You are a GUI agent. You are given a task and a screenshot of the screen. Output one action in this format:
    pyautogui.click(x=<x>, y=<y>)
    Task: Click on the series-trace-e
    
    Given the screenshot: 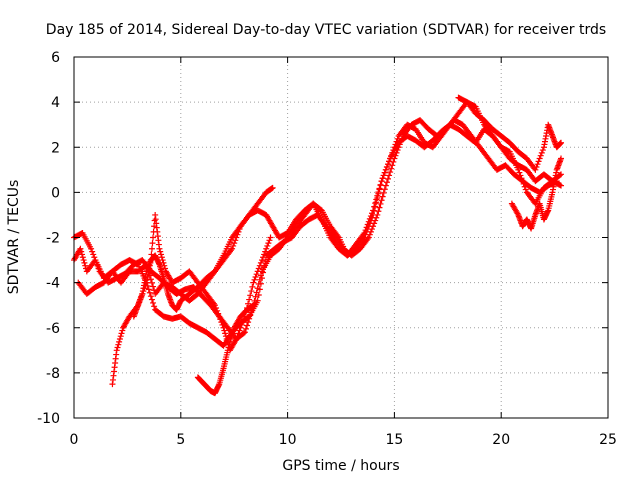 What is the action you would take?
    pyautogui.click(x=225, y=349)
    